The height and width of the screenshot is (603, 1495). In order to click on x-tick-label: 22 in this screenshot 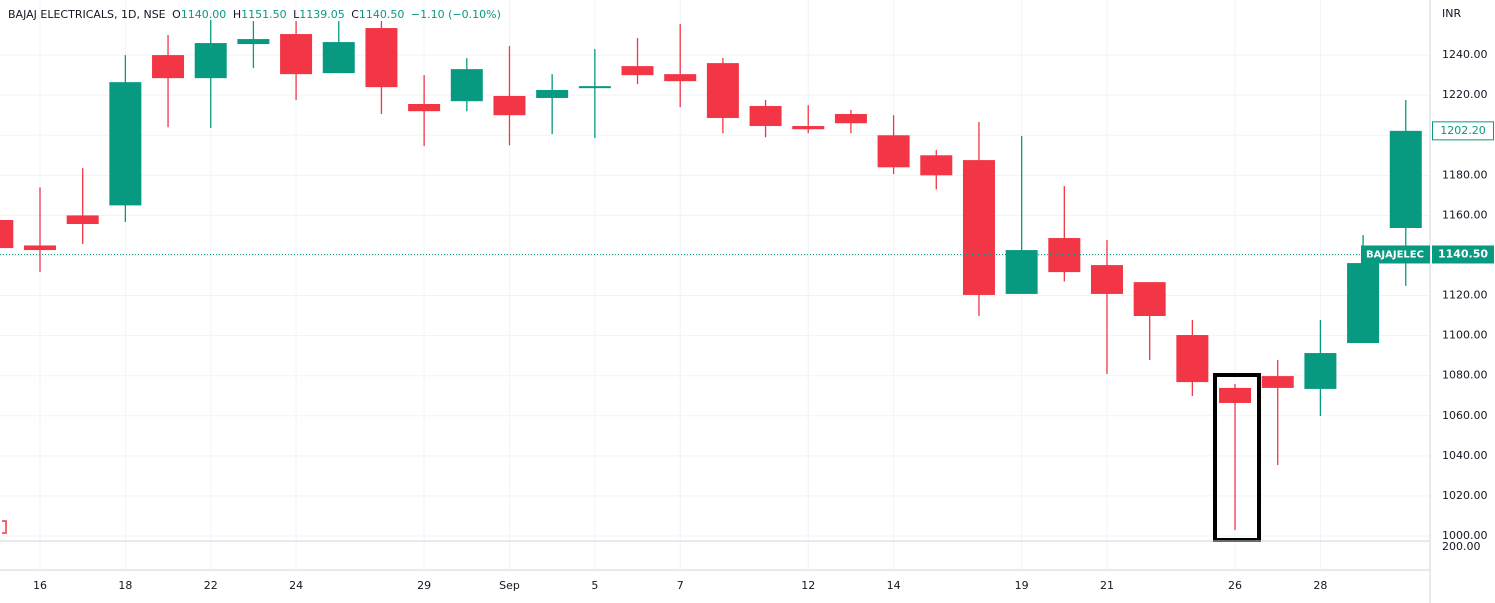, I will do `click(211, 585)`.